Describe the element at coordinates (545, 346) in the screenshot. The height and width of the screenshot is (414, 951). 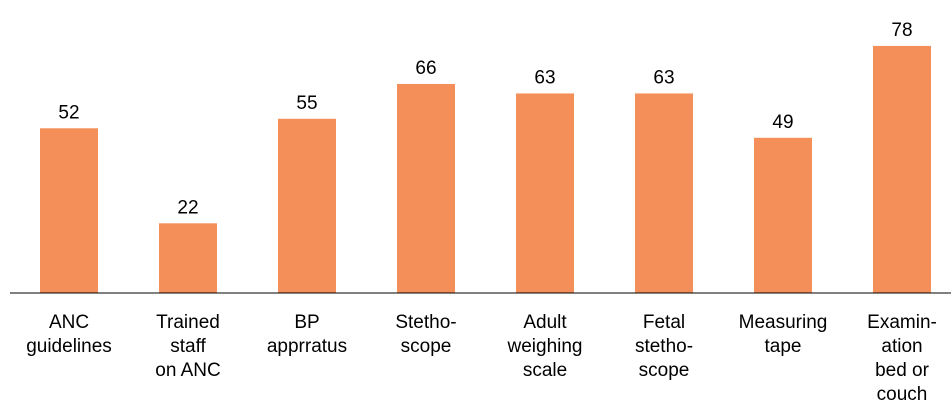
I see `x-tick-label: Adult weighing scale` at that location.